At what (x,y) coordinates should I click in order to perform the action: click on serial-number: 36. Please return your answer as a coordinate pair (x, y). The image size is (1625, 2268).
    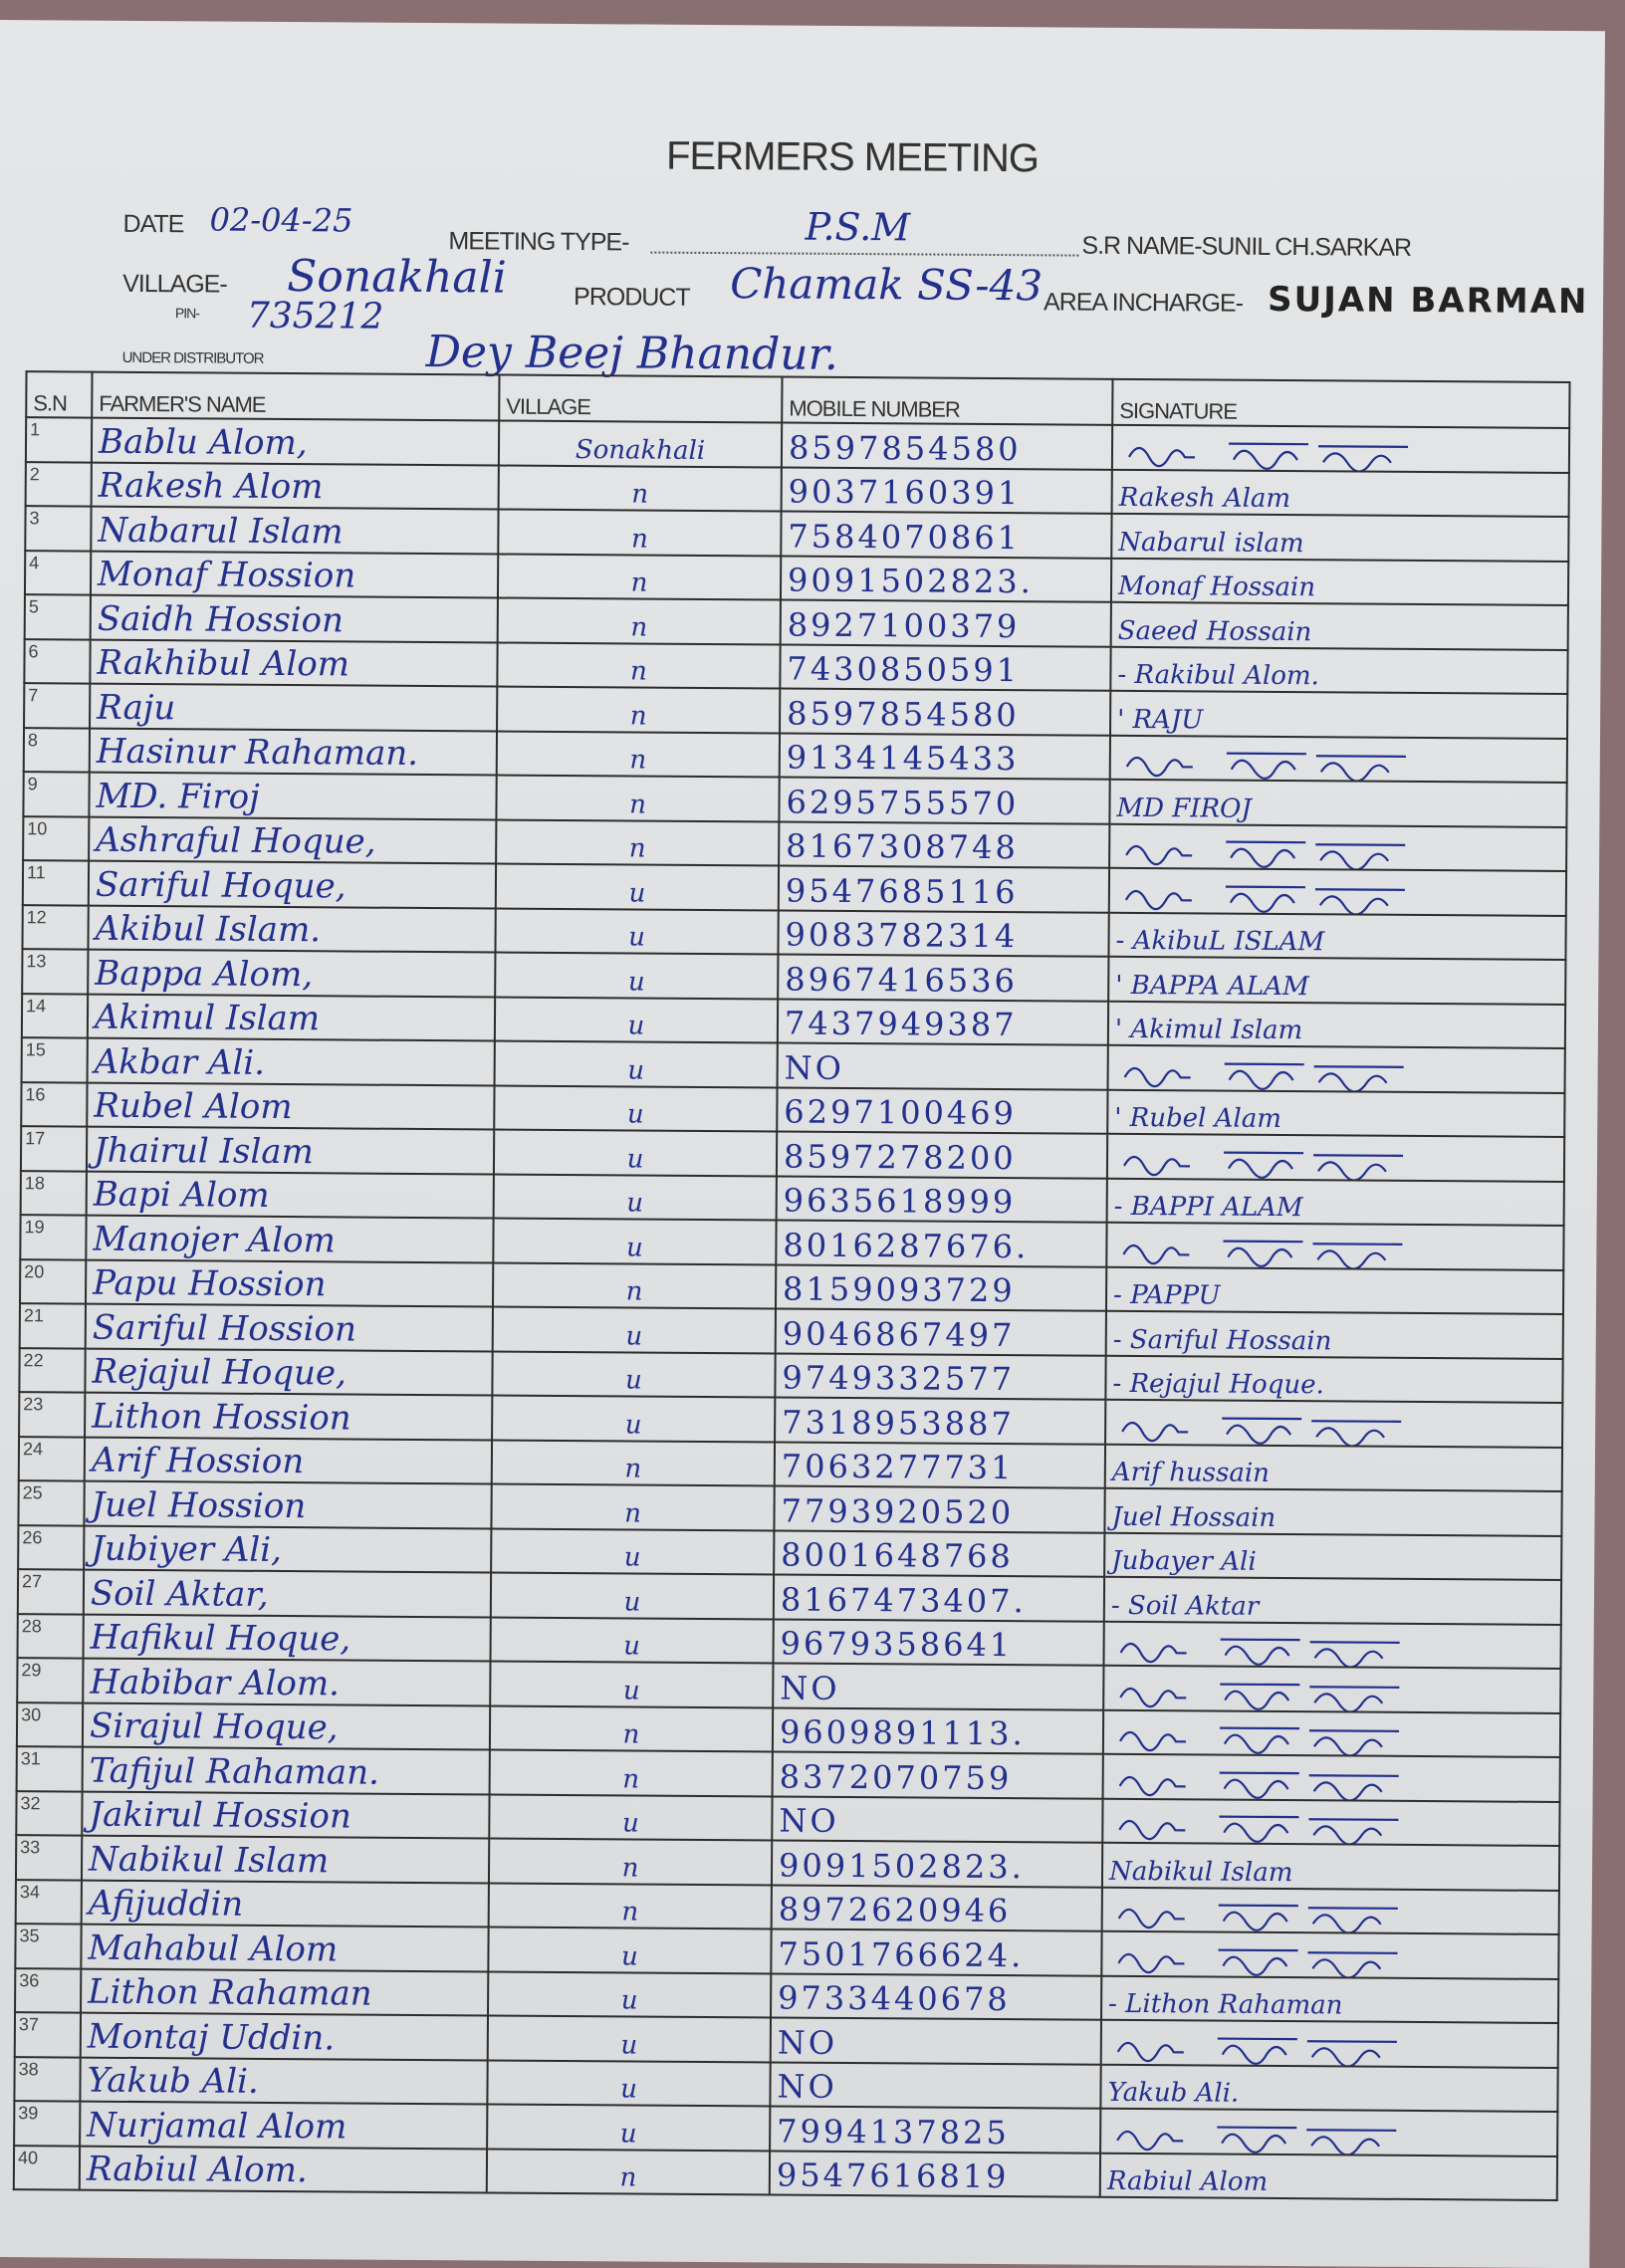
    Looking at the image, I should click on (48, 1990).